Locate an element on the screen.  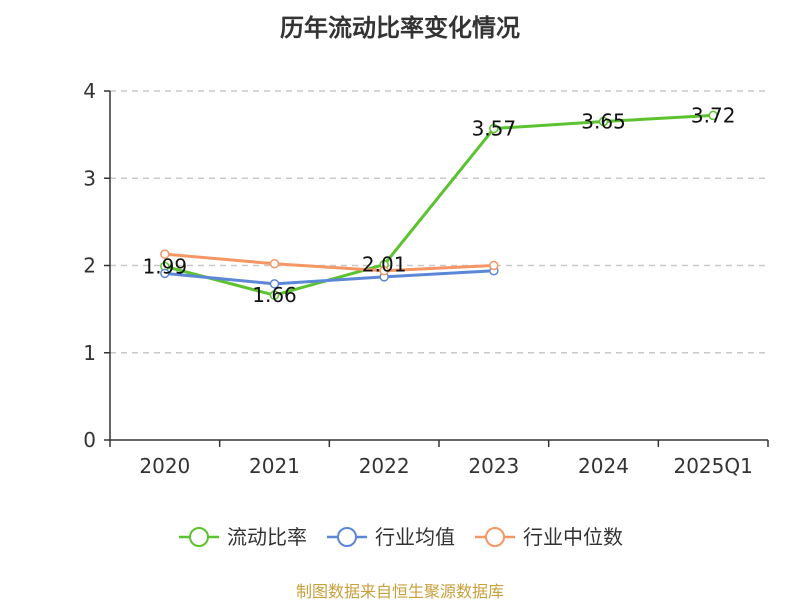
x-tick-label: 2025Q1 is located at coordinates (712, 466).